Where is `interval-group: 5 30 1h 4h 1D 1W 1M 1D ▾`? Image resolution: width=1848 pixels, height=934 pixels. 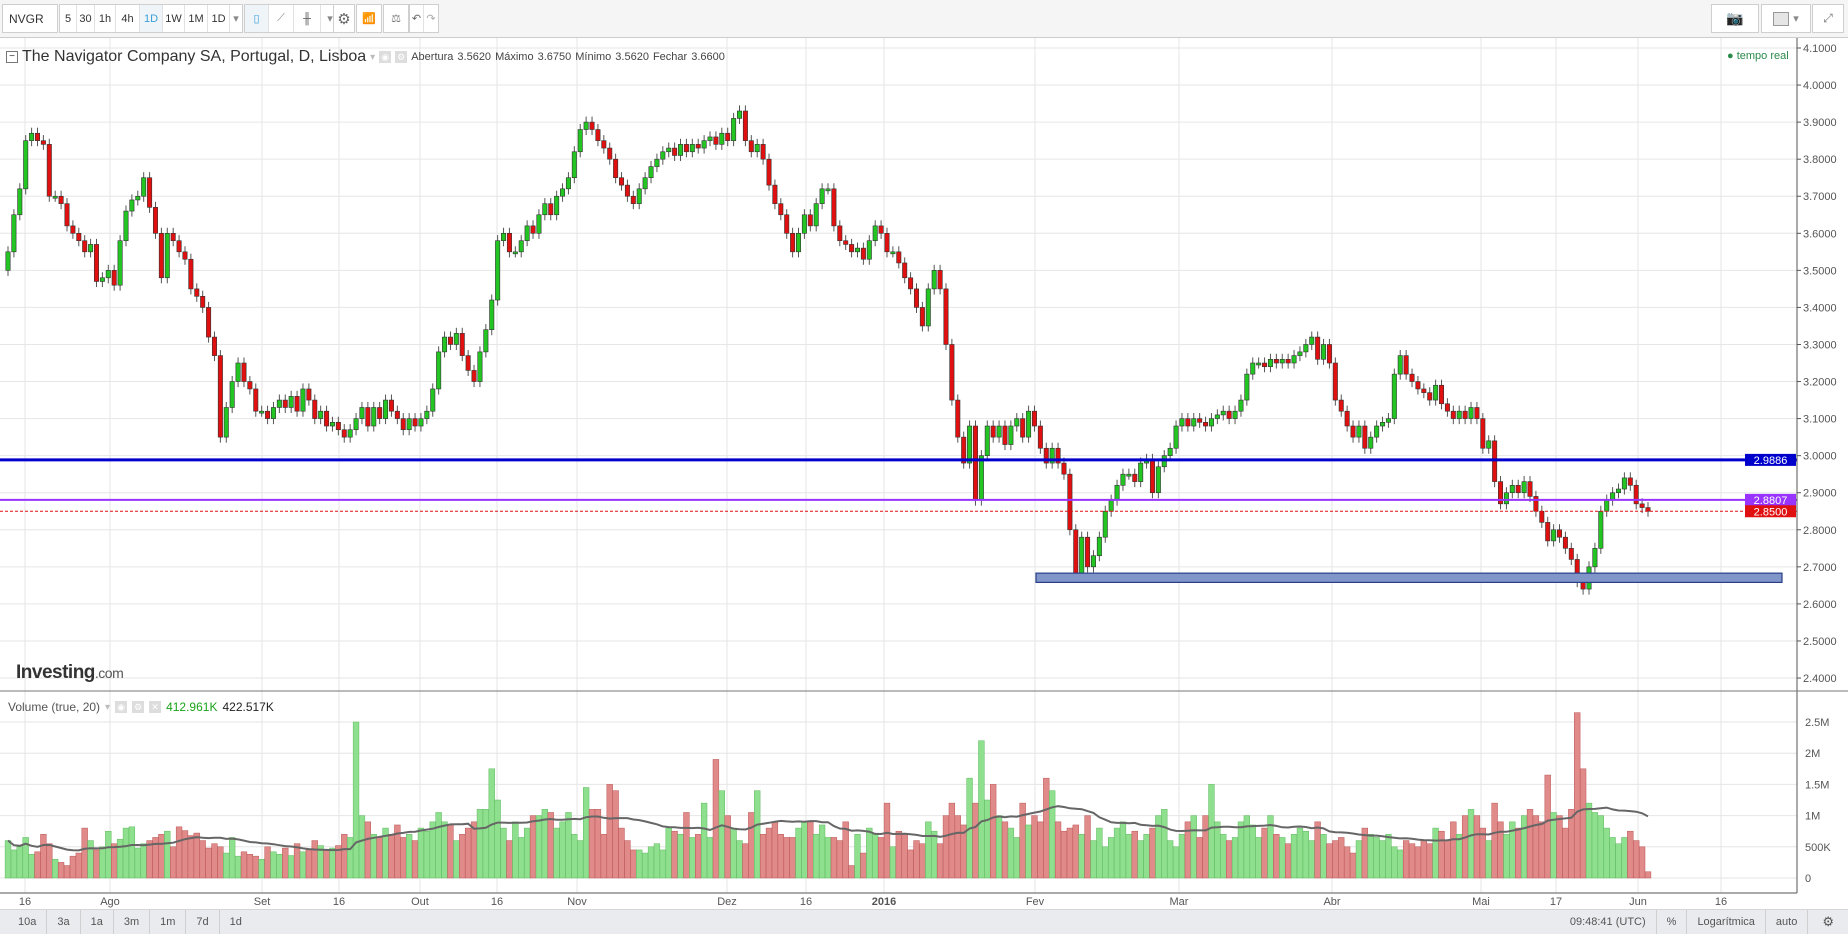
interval-group: 5 30 1h 4h 1D 1W 1M 1D ▾ is located at coordinates (151, 18).